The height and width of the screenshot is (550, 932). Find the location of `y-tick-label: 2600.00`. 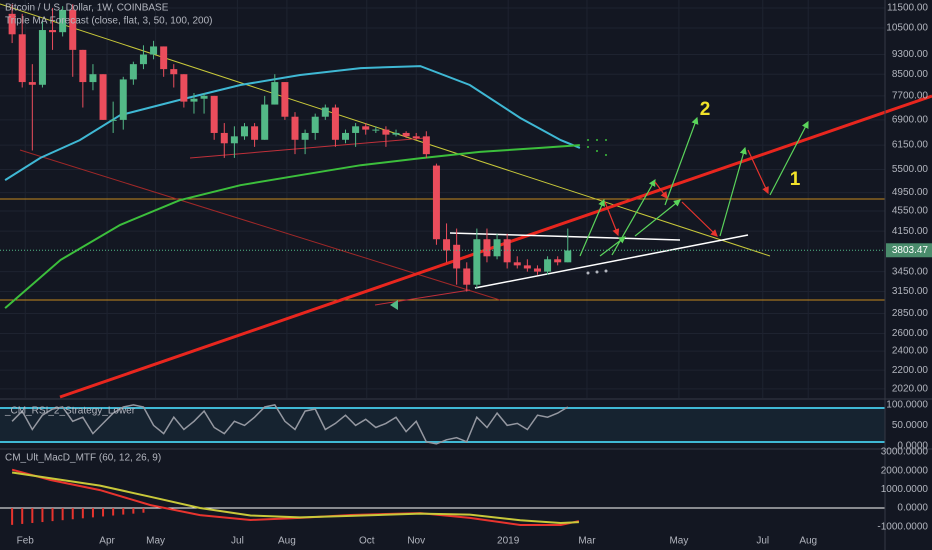

y-tick-label: 2600.00 is located at coordinates (910, 333).